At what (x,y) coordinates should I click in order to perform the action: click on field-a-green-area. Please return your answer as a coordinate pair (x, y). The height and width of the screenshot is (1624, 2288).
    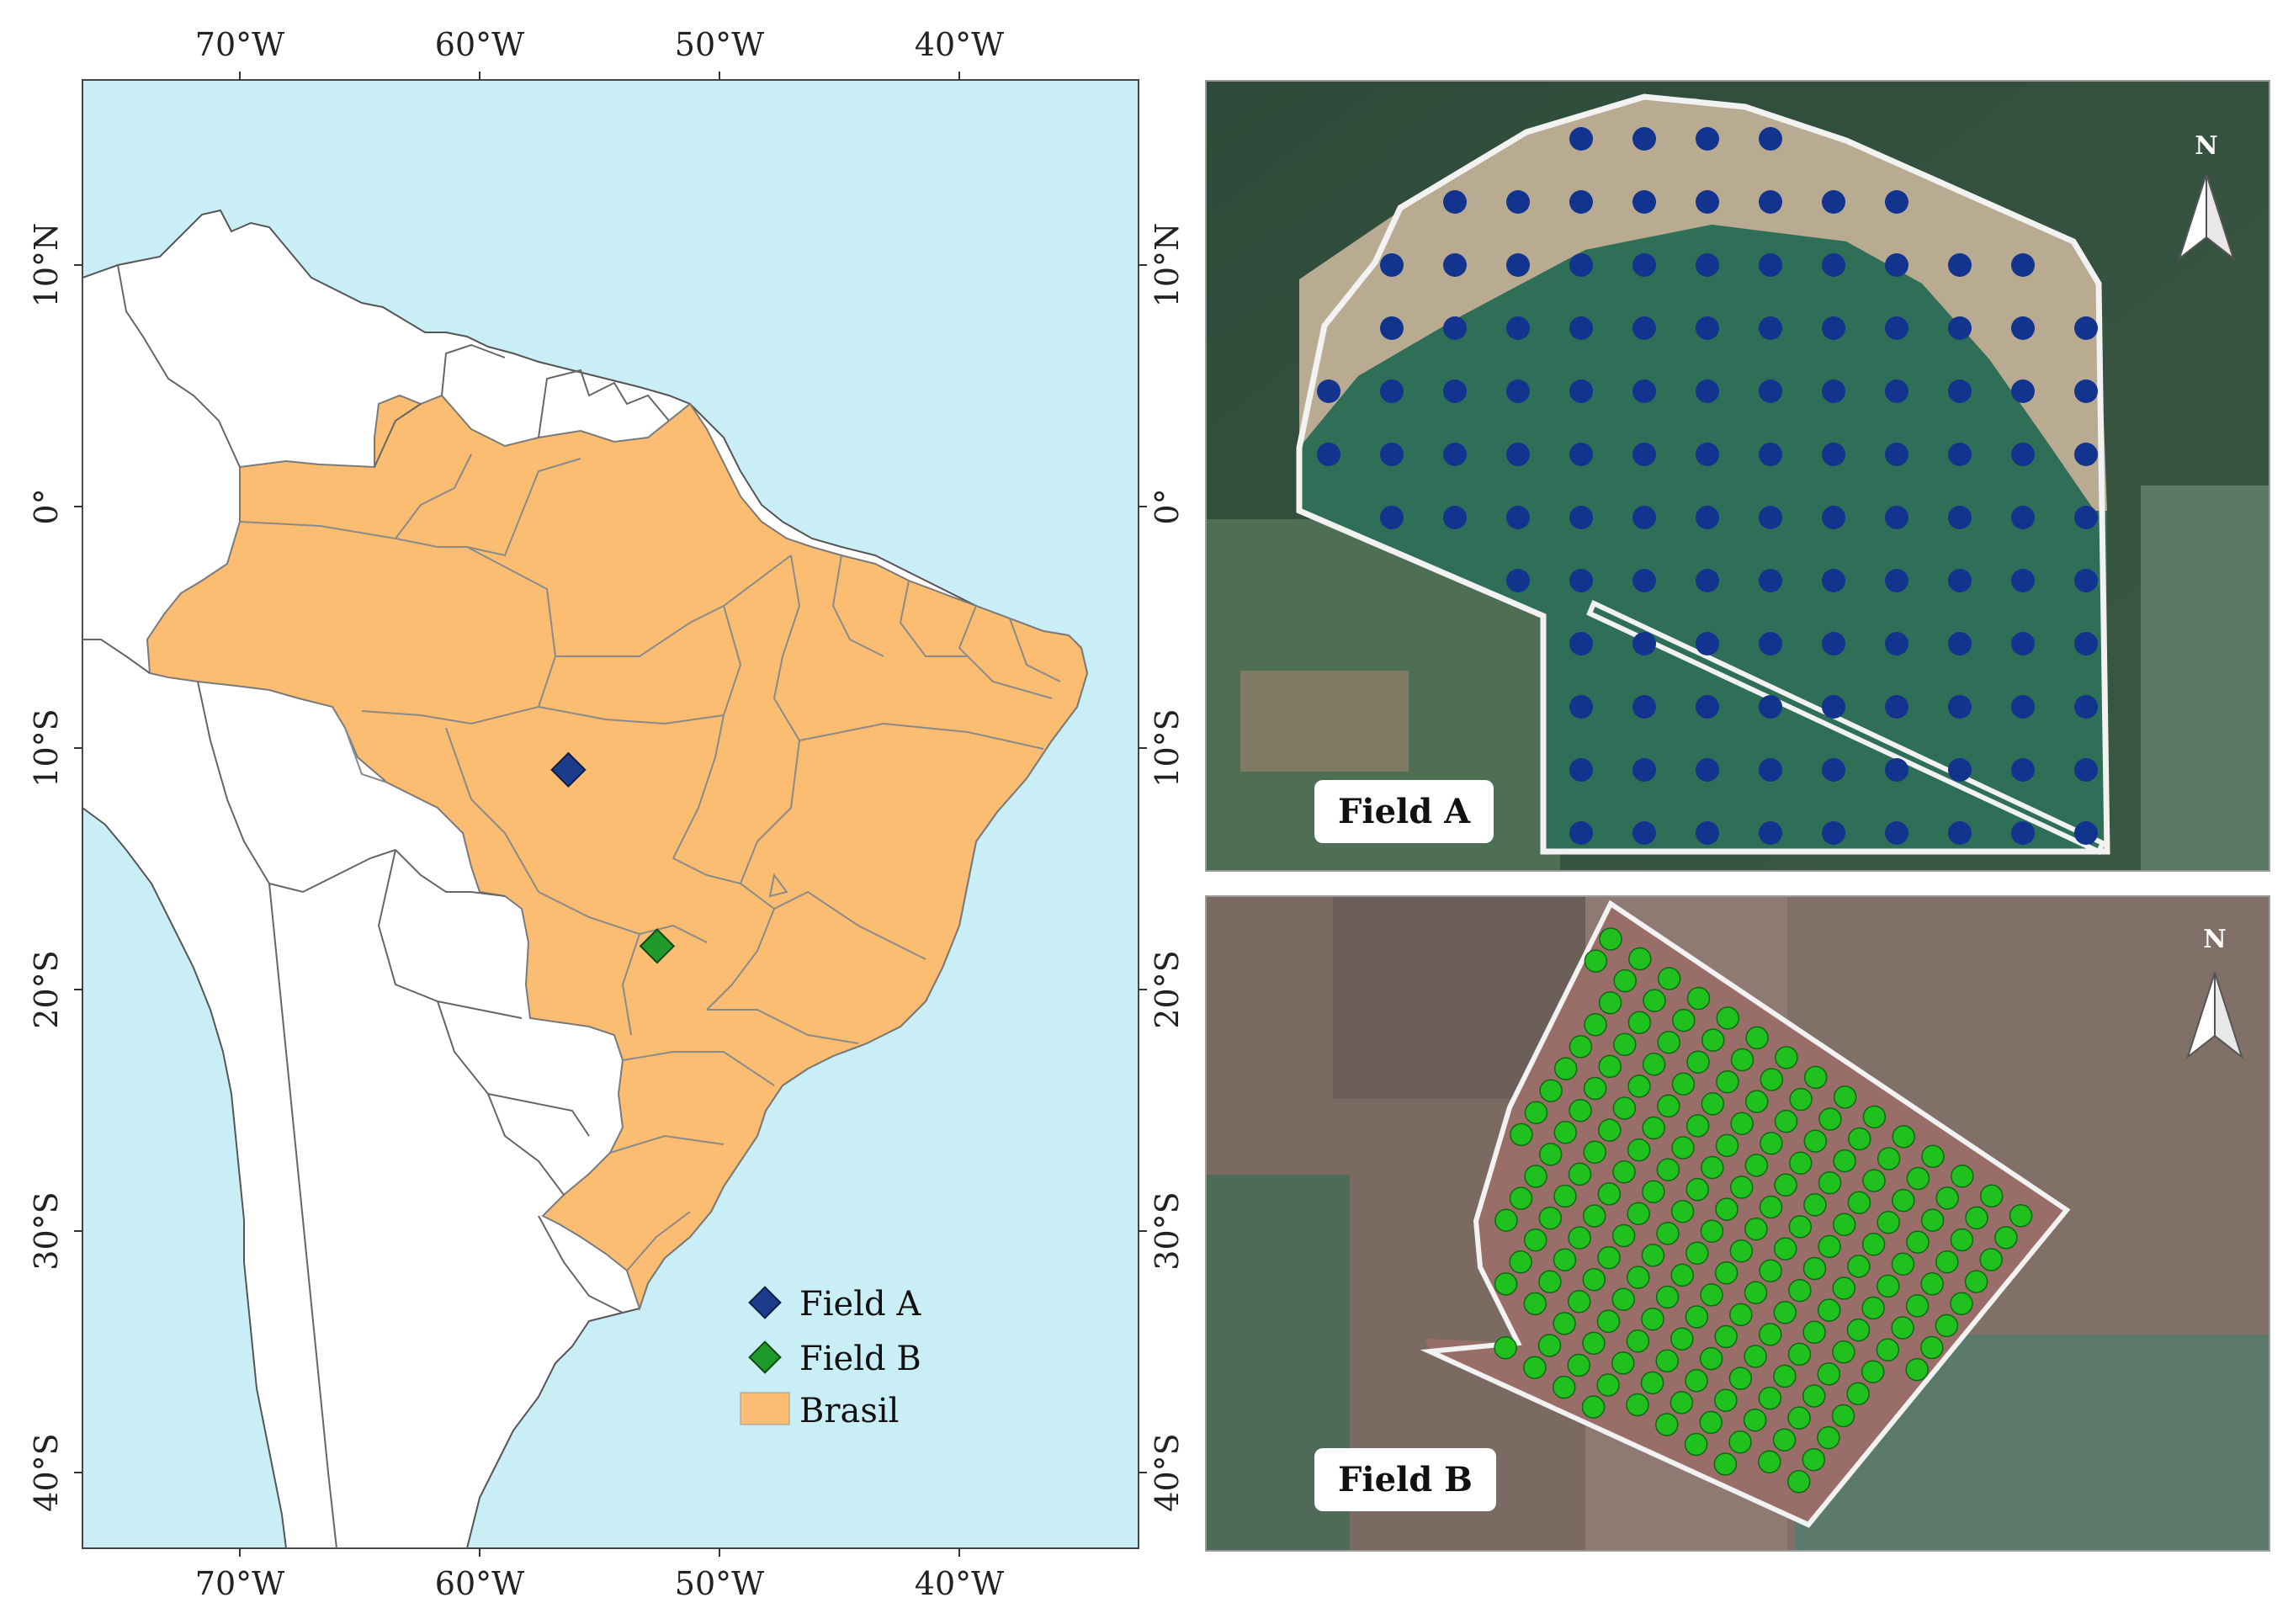
    Looking at the image, I should click on (1703, 538).